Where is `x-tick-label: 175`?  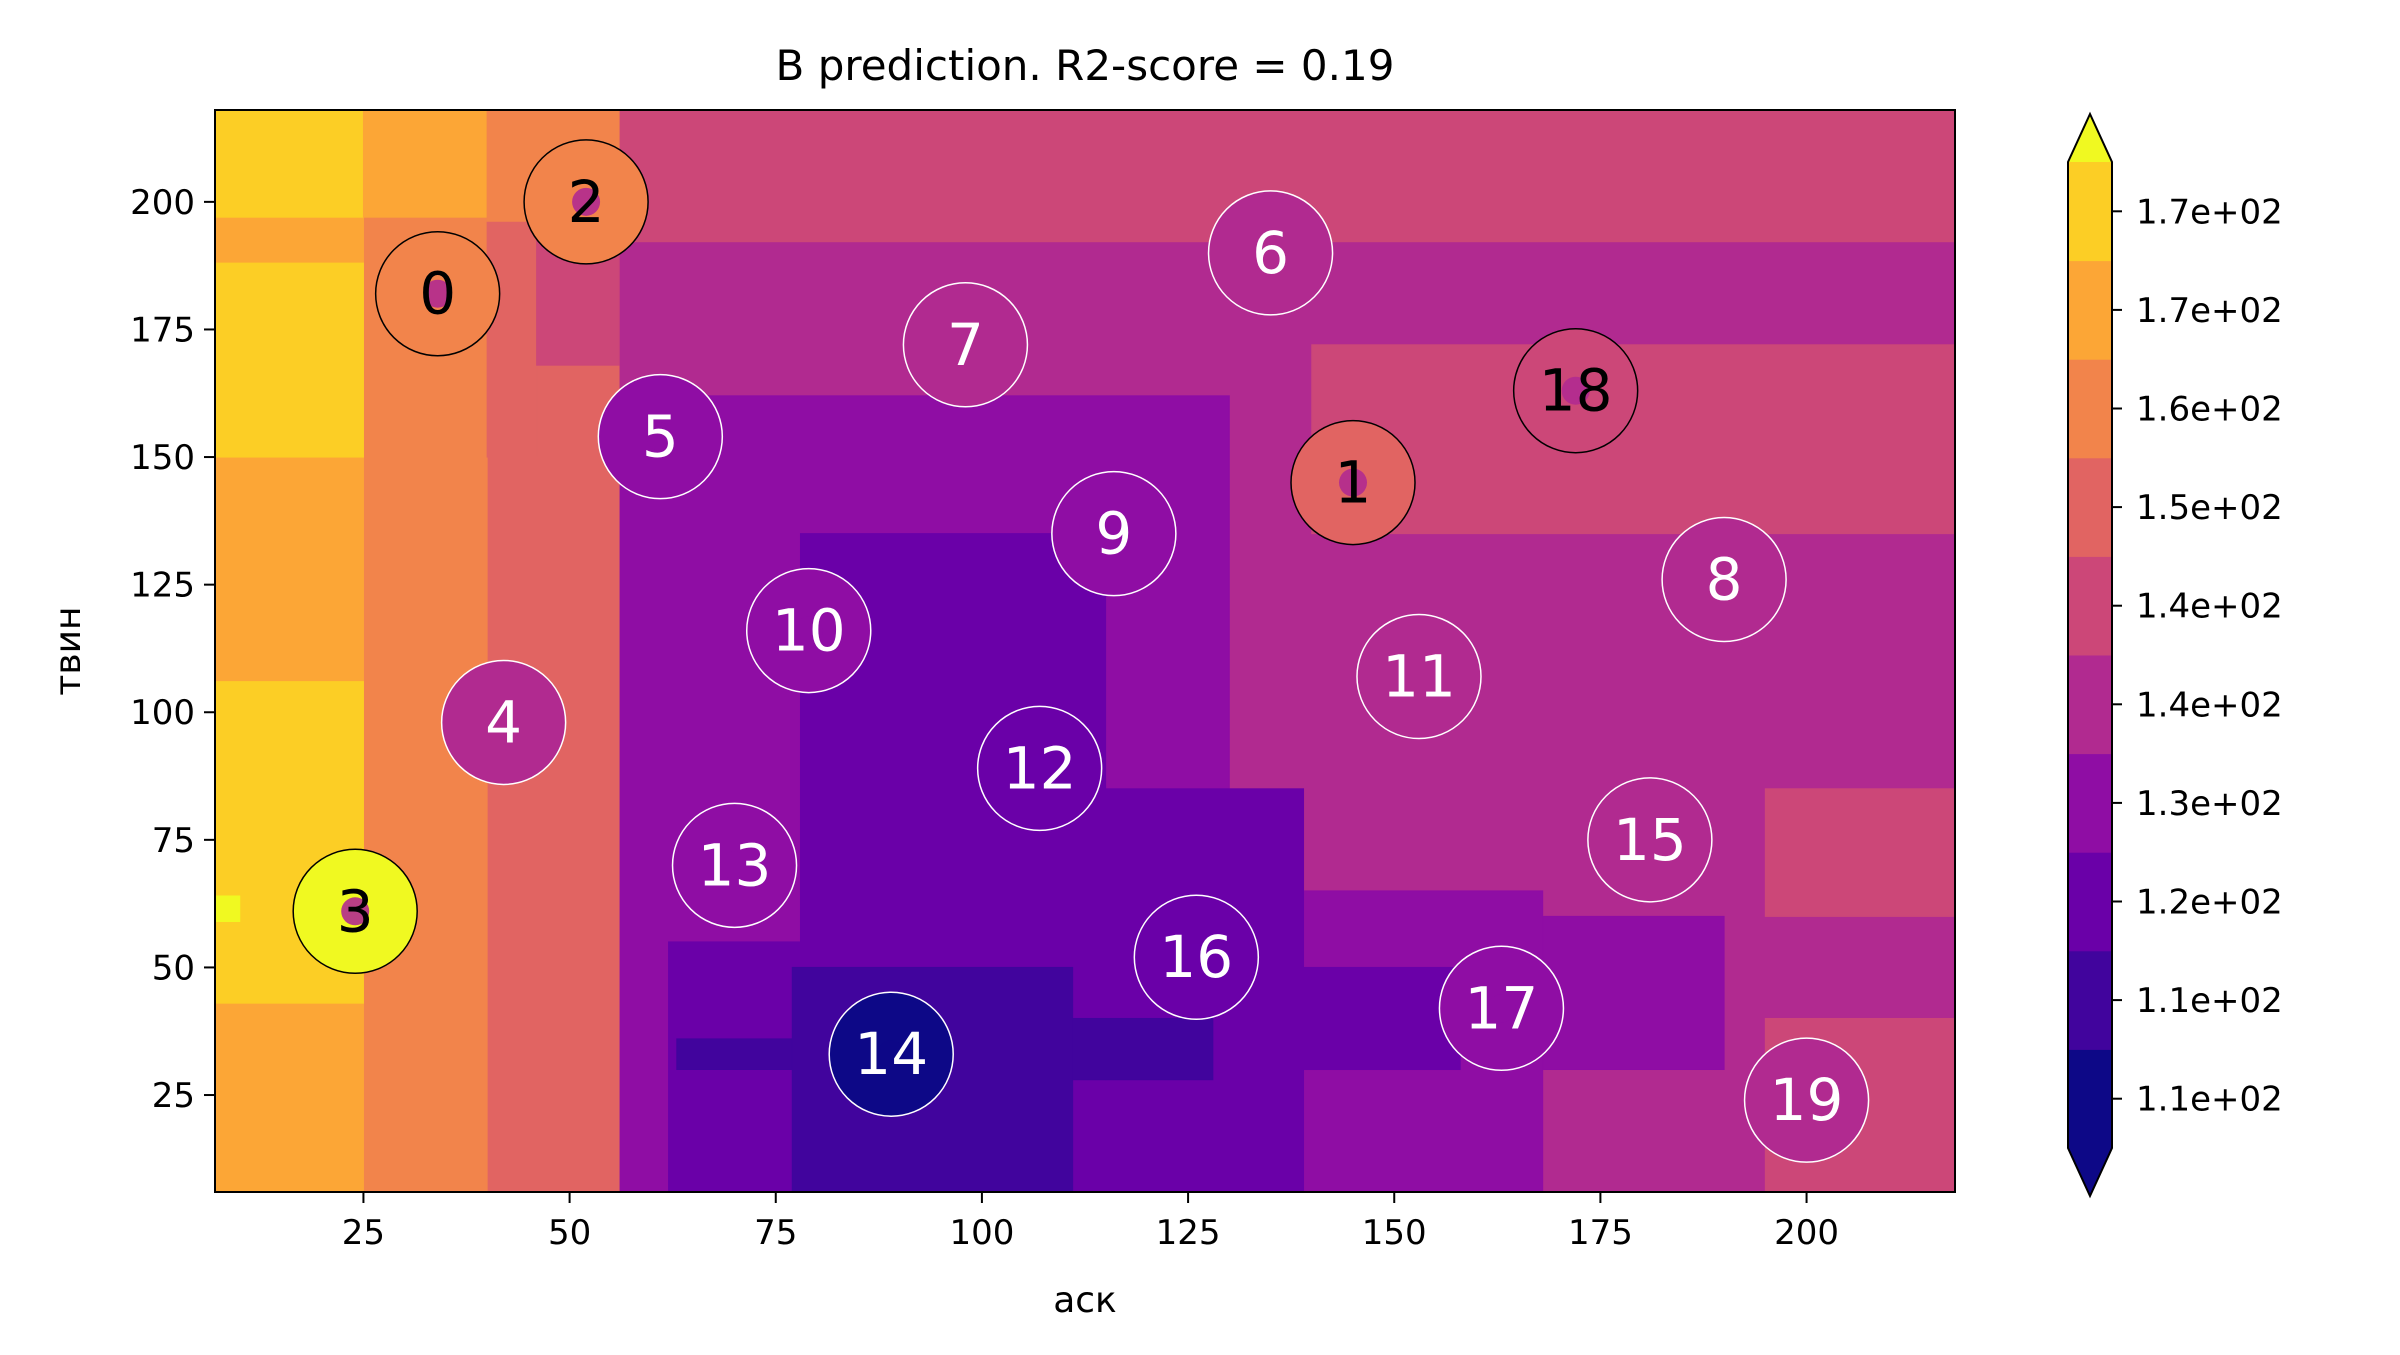 x-tick-label: 175 is located at coordinates (1600, 1233).